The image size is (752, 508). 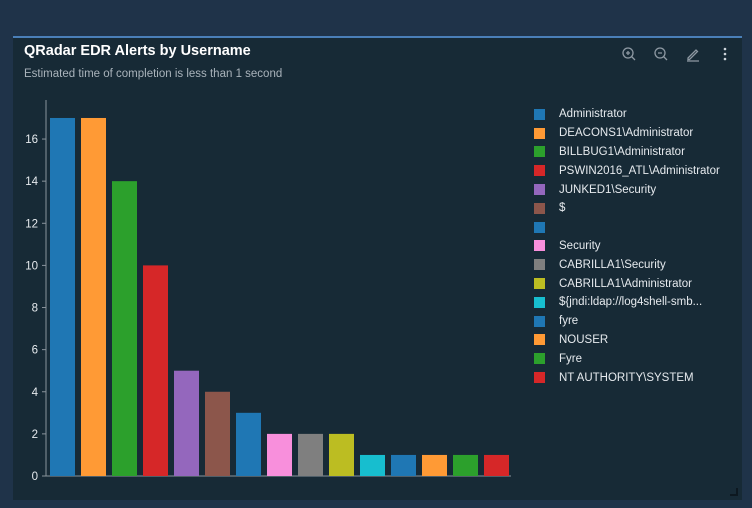 I want to click on legend-label: NOUSER, so click(x=584, y=339).